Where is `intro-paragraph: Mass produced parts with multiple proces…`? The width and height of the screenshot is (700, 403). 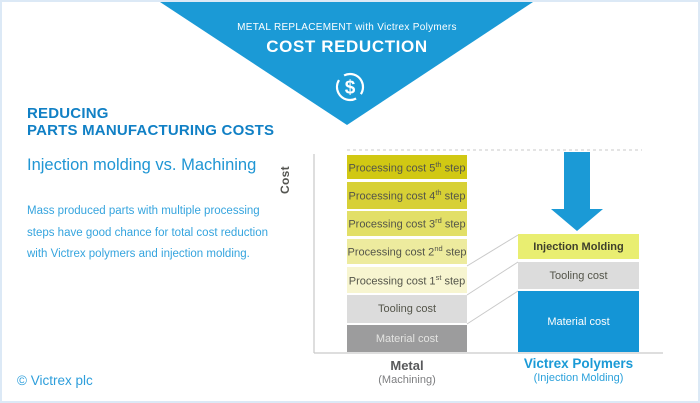
intro-paragraph: Mass produced parts with multiple proces… is located at coordinates (147, 233).